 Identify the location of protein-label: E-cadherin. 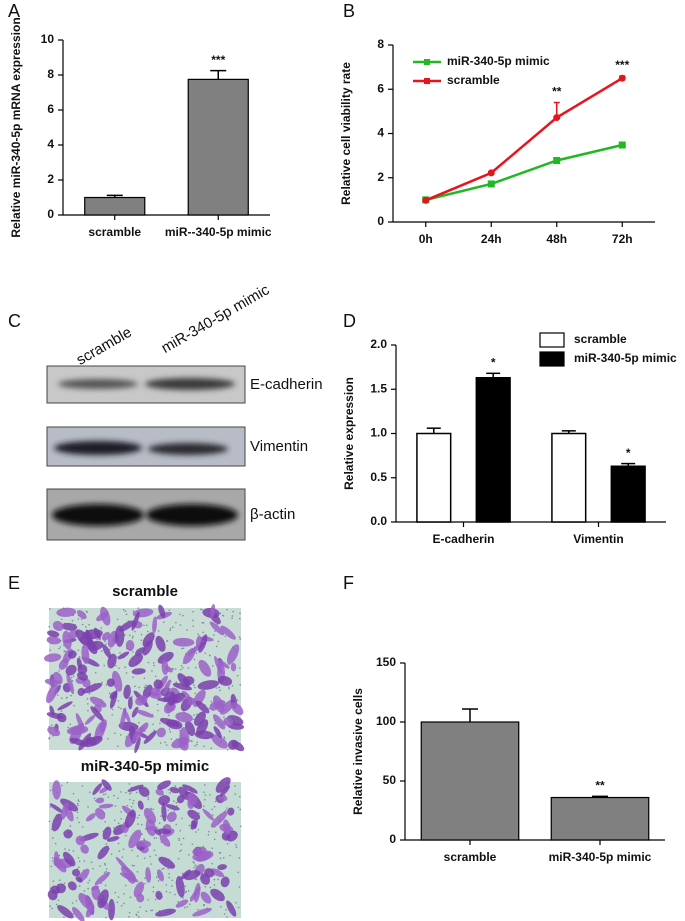
(286, 384).